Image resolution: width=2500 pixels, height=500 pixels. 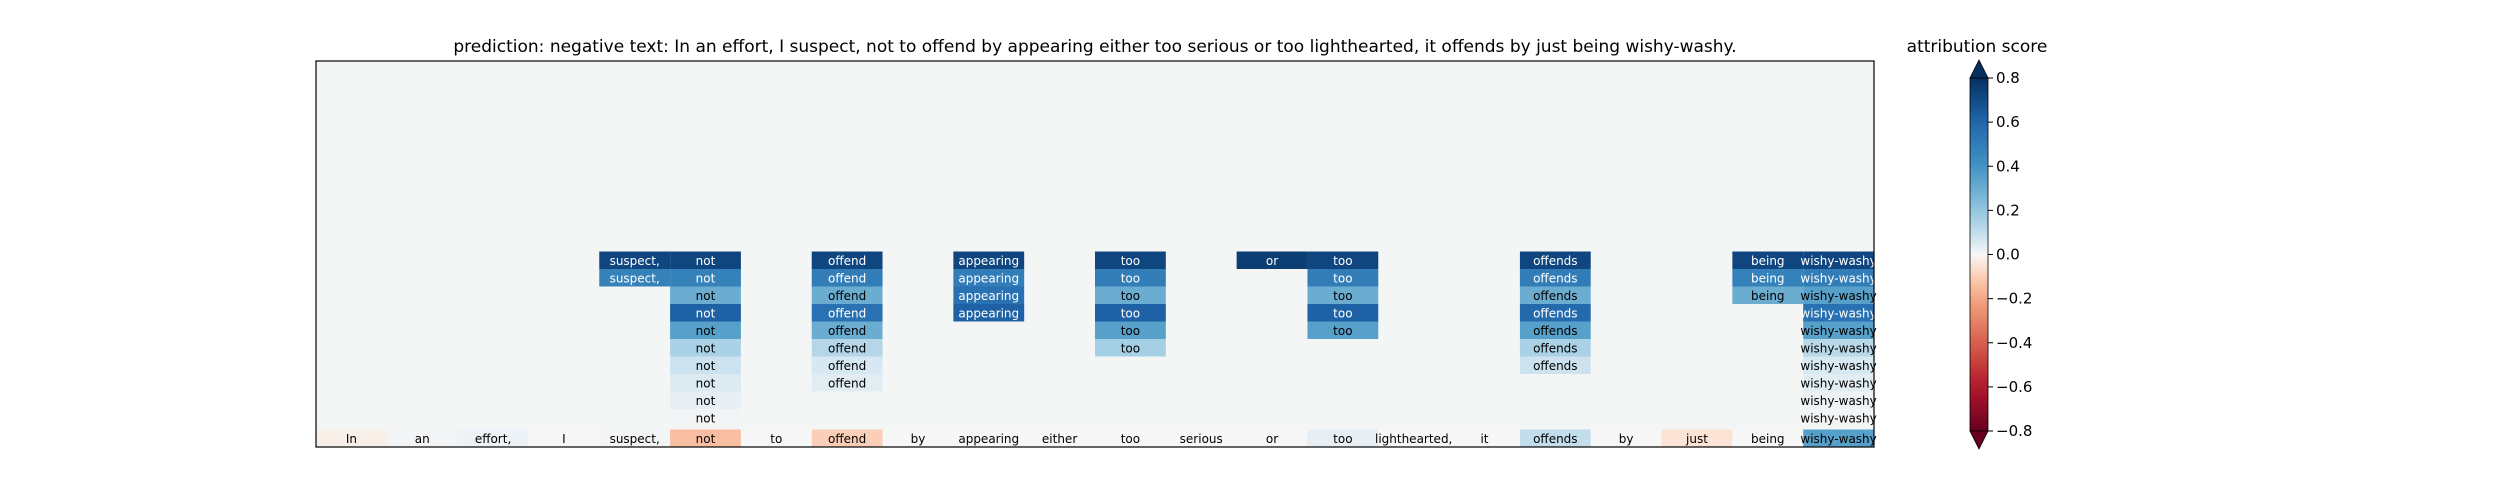 I want to click on base-row-cell-label: effort,, so click(x=493, y=439).